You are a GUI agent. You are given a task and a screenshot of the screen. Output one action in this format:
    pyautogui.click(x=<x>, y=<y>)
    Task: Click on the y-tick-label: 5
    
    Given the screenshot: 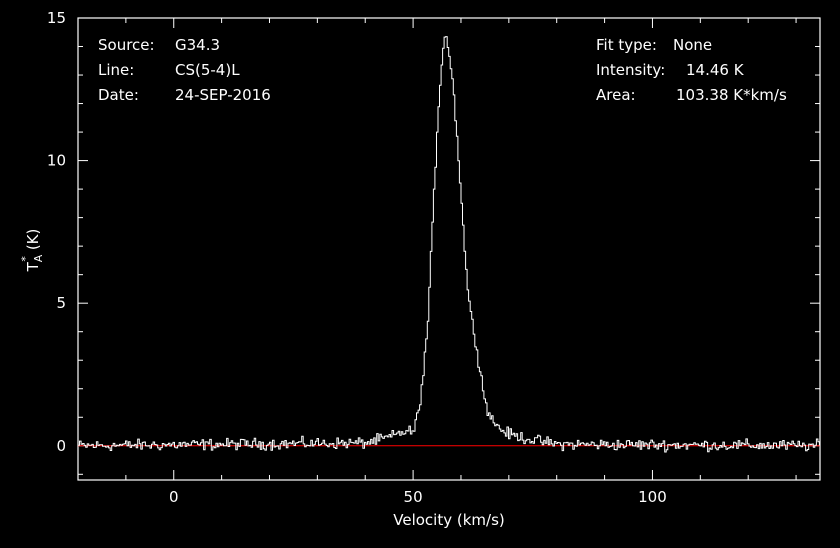 What is the action you would take?
    pyautogui.click(x=61, y=303)
    